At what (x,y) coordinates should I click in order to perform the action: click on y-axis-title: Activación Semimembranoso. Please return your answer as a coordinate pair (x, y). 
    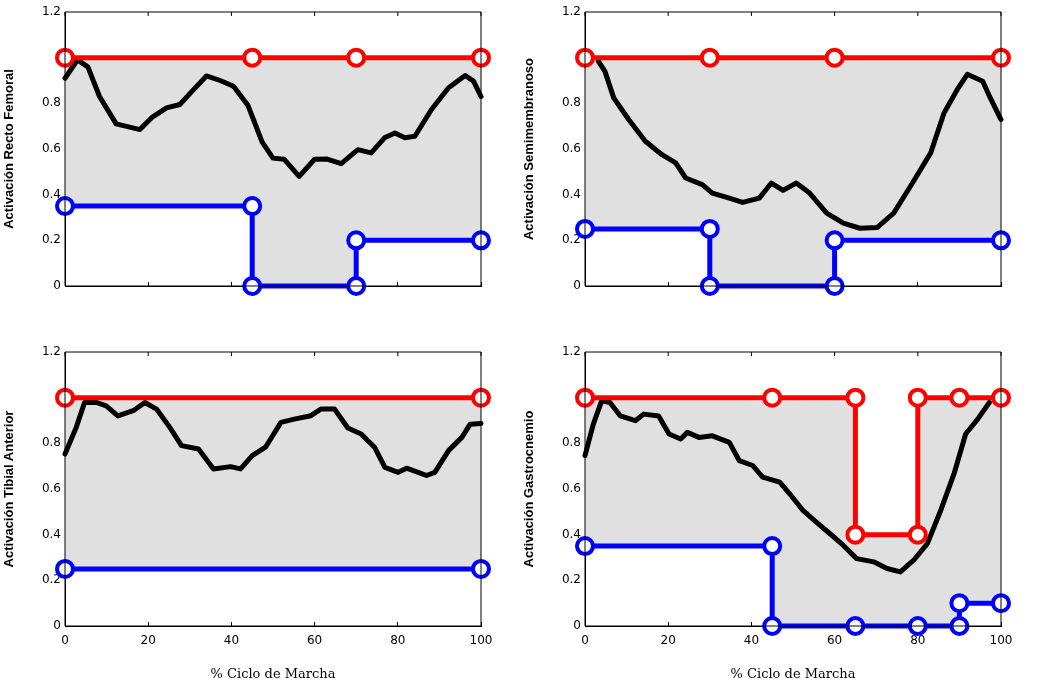
    Looking at the image, I should click on (529, 149).